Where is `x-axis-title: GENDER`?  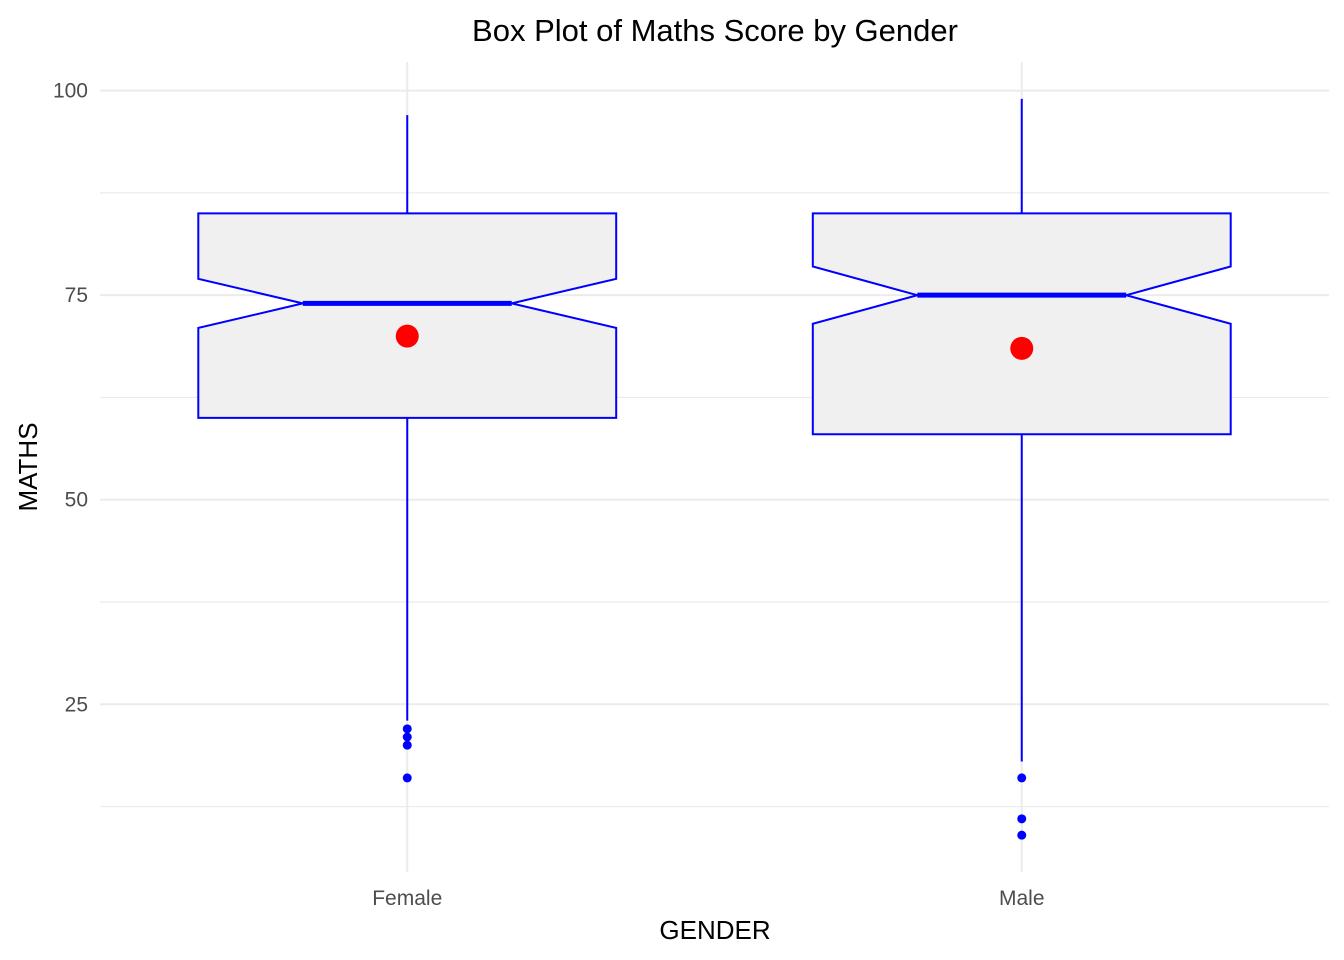 x-axis-title: GENDER is located at coordinates (714, 930).